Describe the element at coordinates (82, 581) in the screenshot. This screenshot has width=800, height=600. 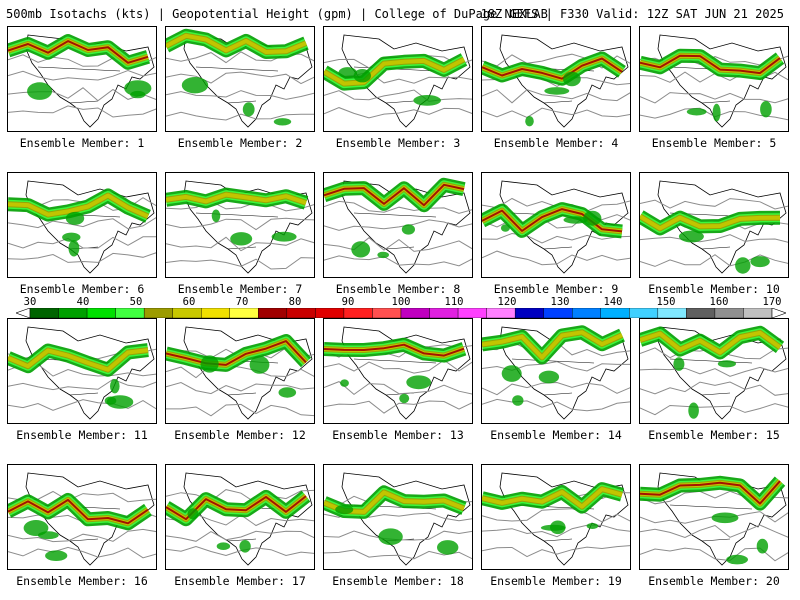
I see `ensemble-member-label: Ensemble Member: 16` at that location.